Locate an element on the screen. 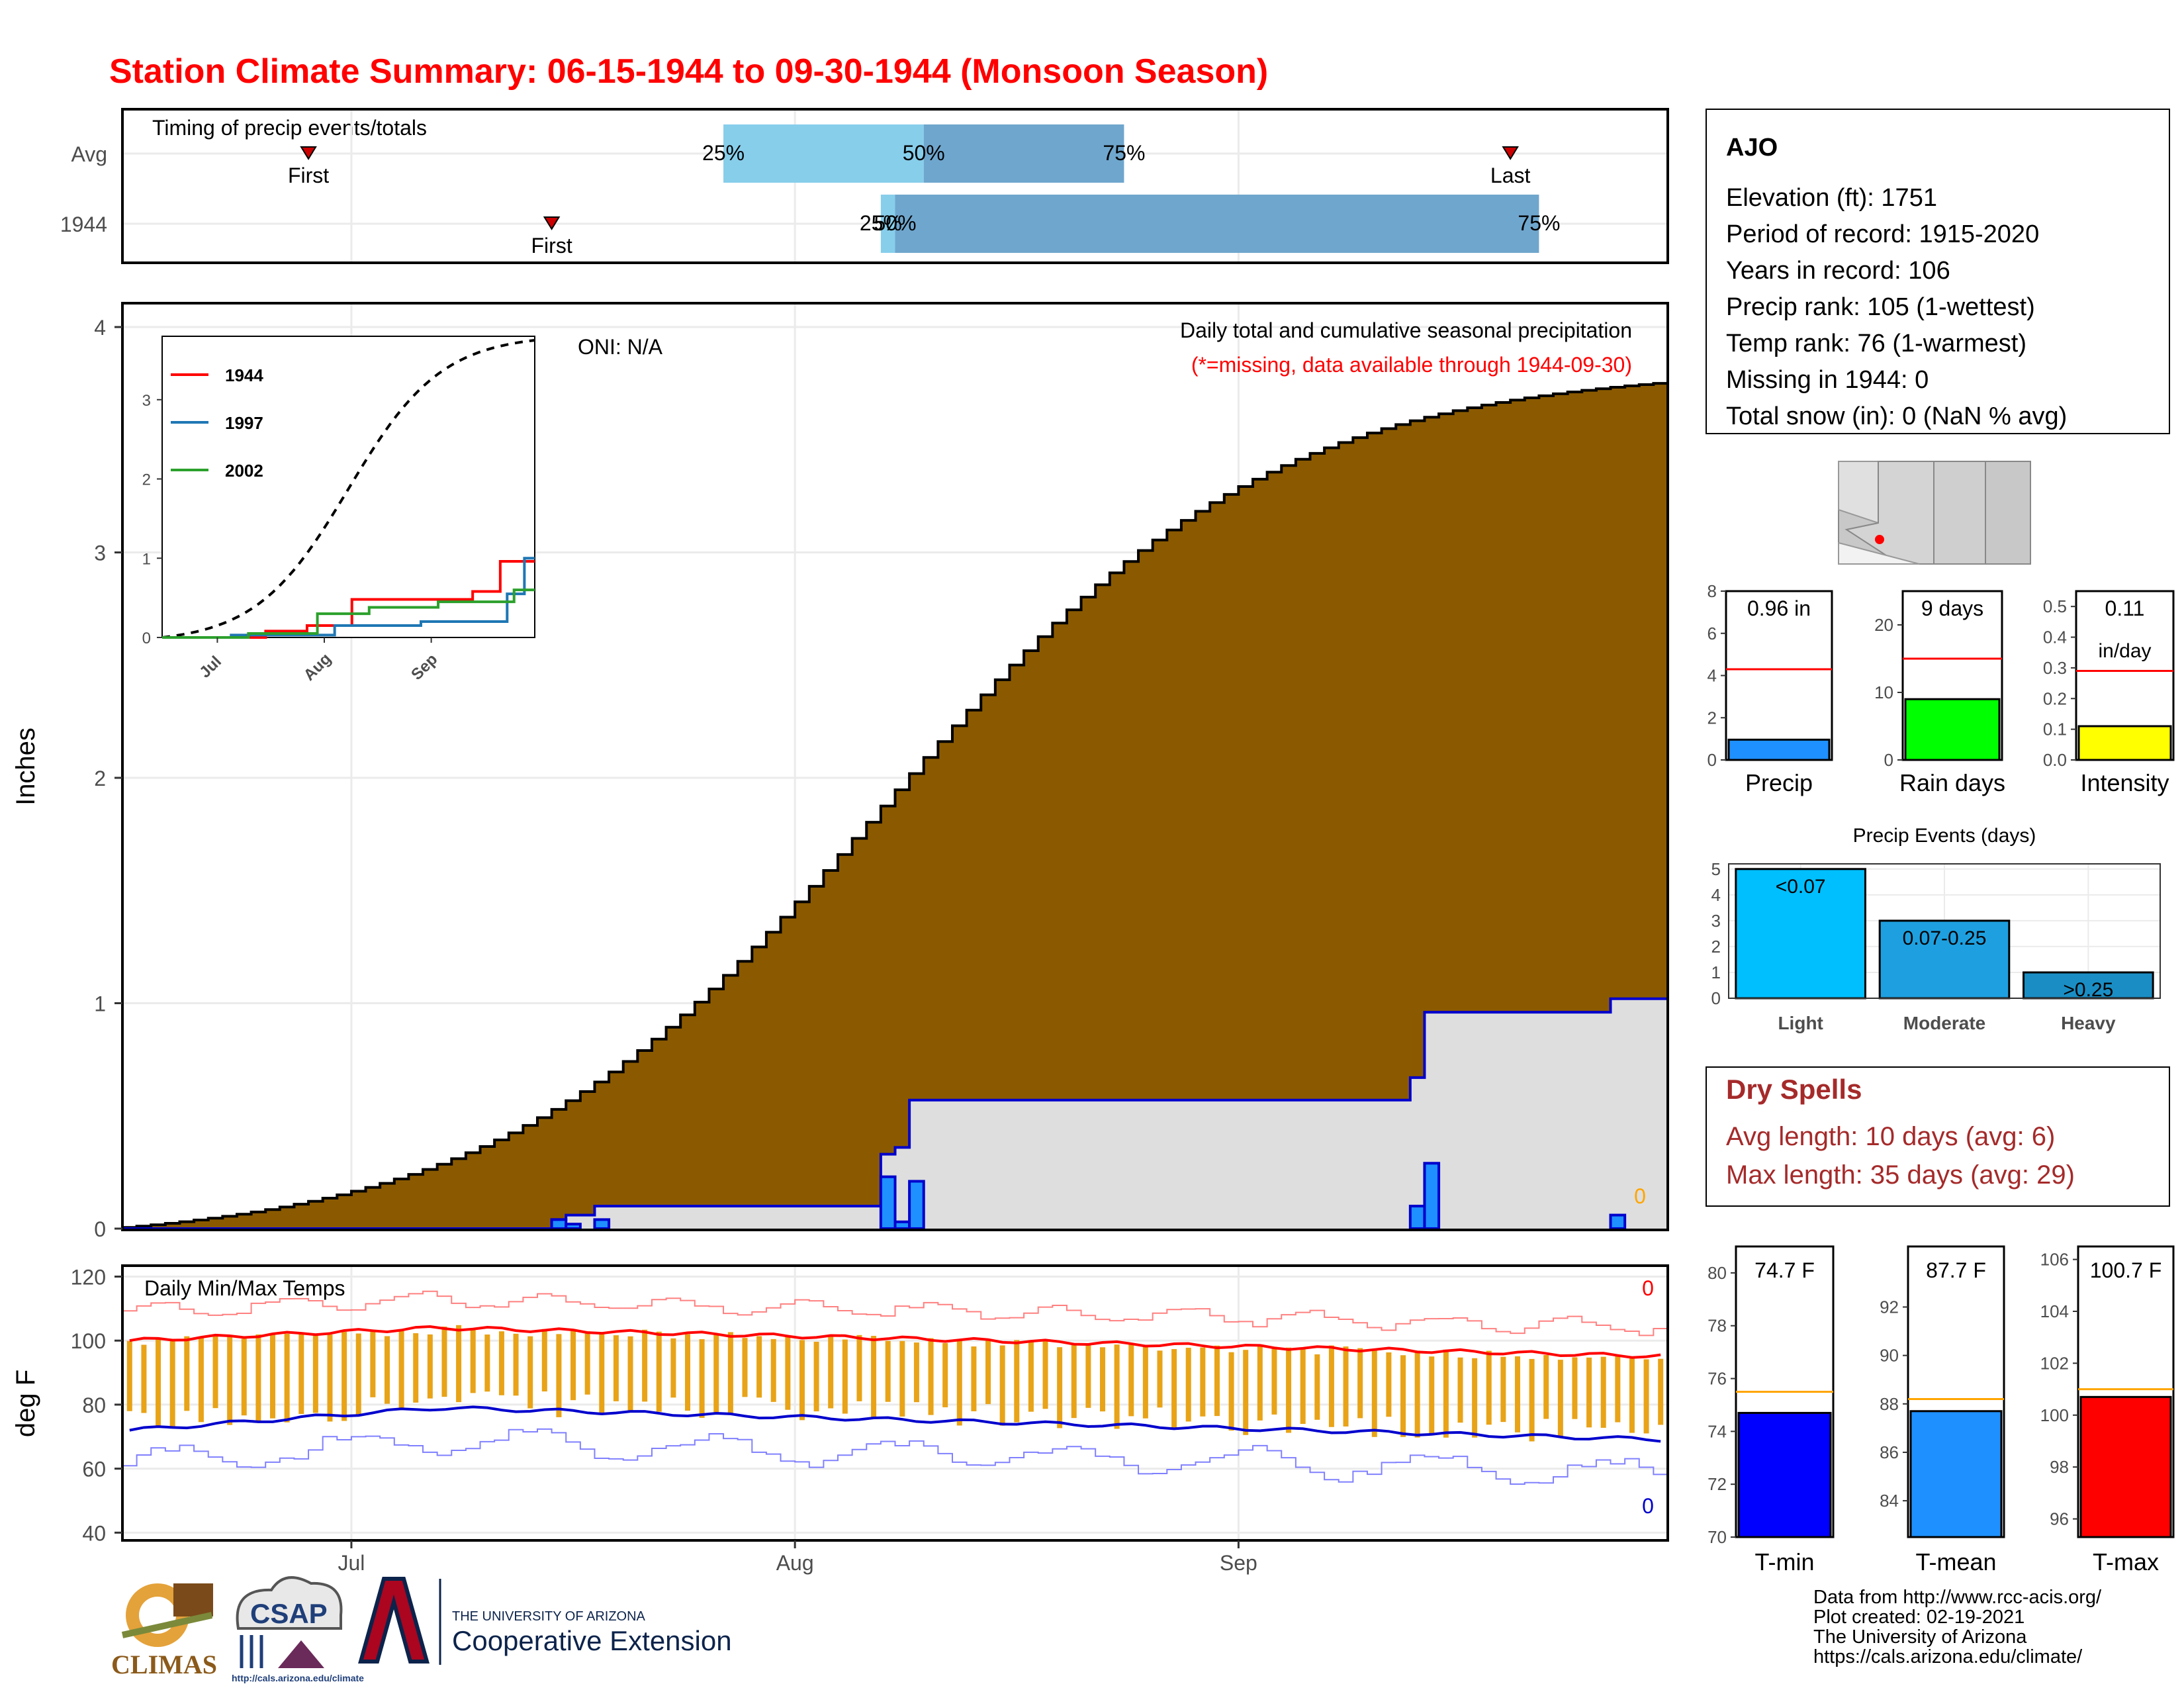  timing-pct-label: 50% is located at coordinates (924, 153).